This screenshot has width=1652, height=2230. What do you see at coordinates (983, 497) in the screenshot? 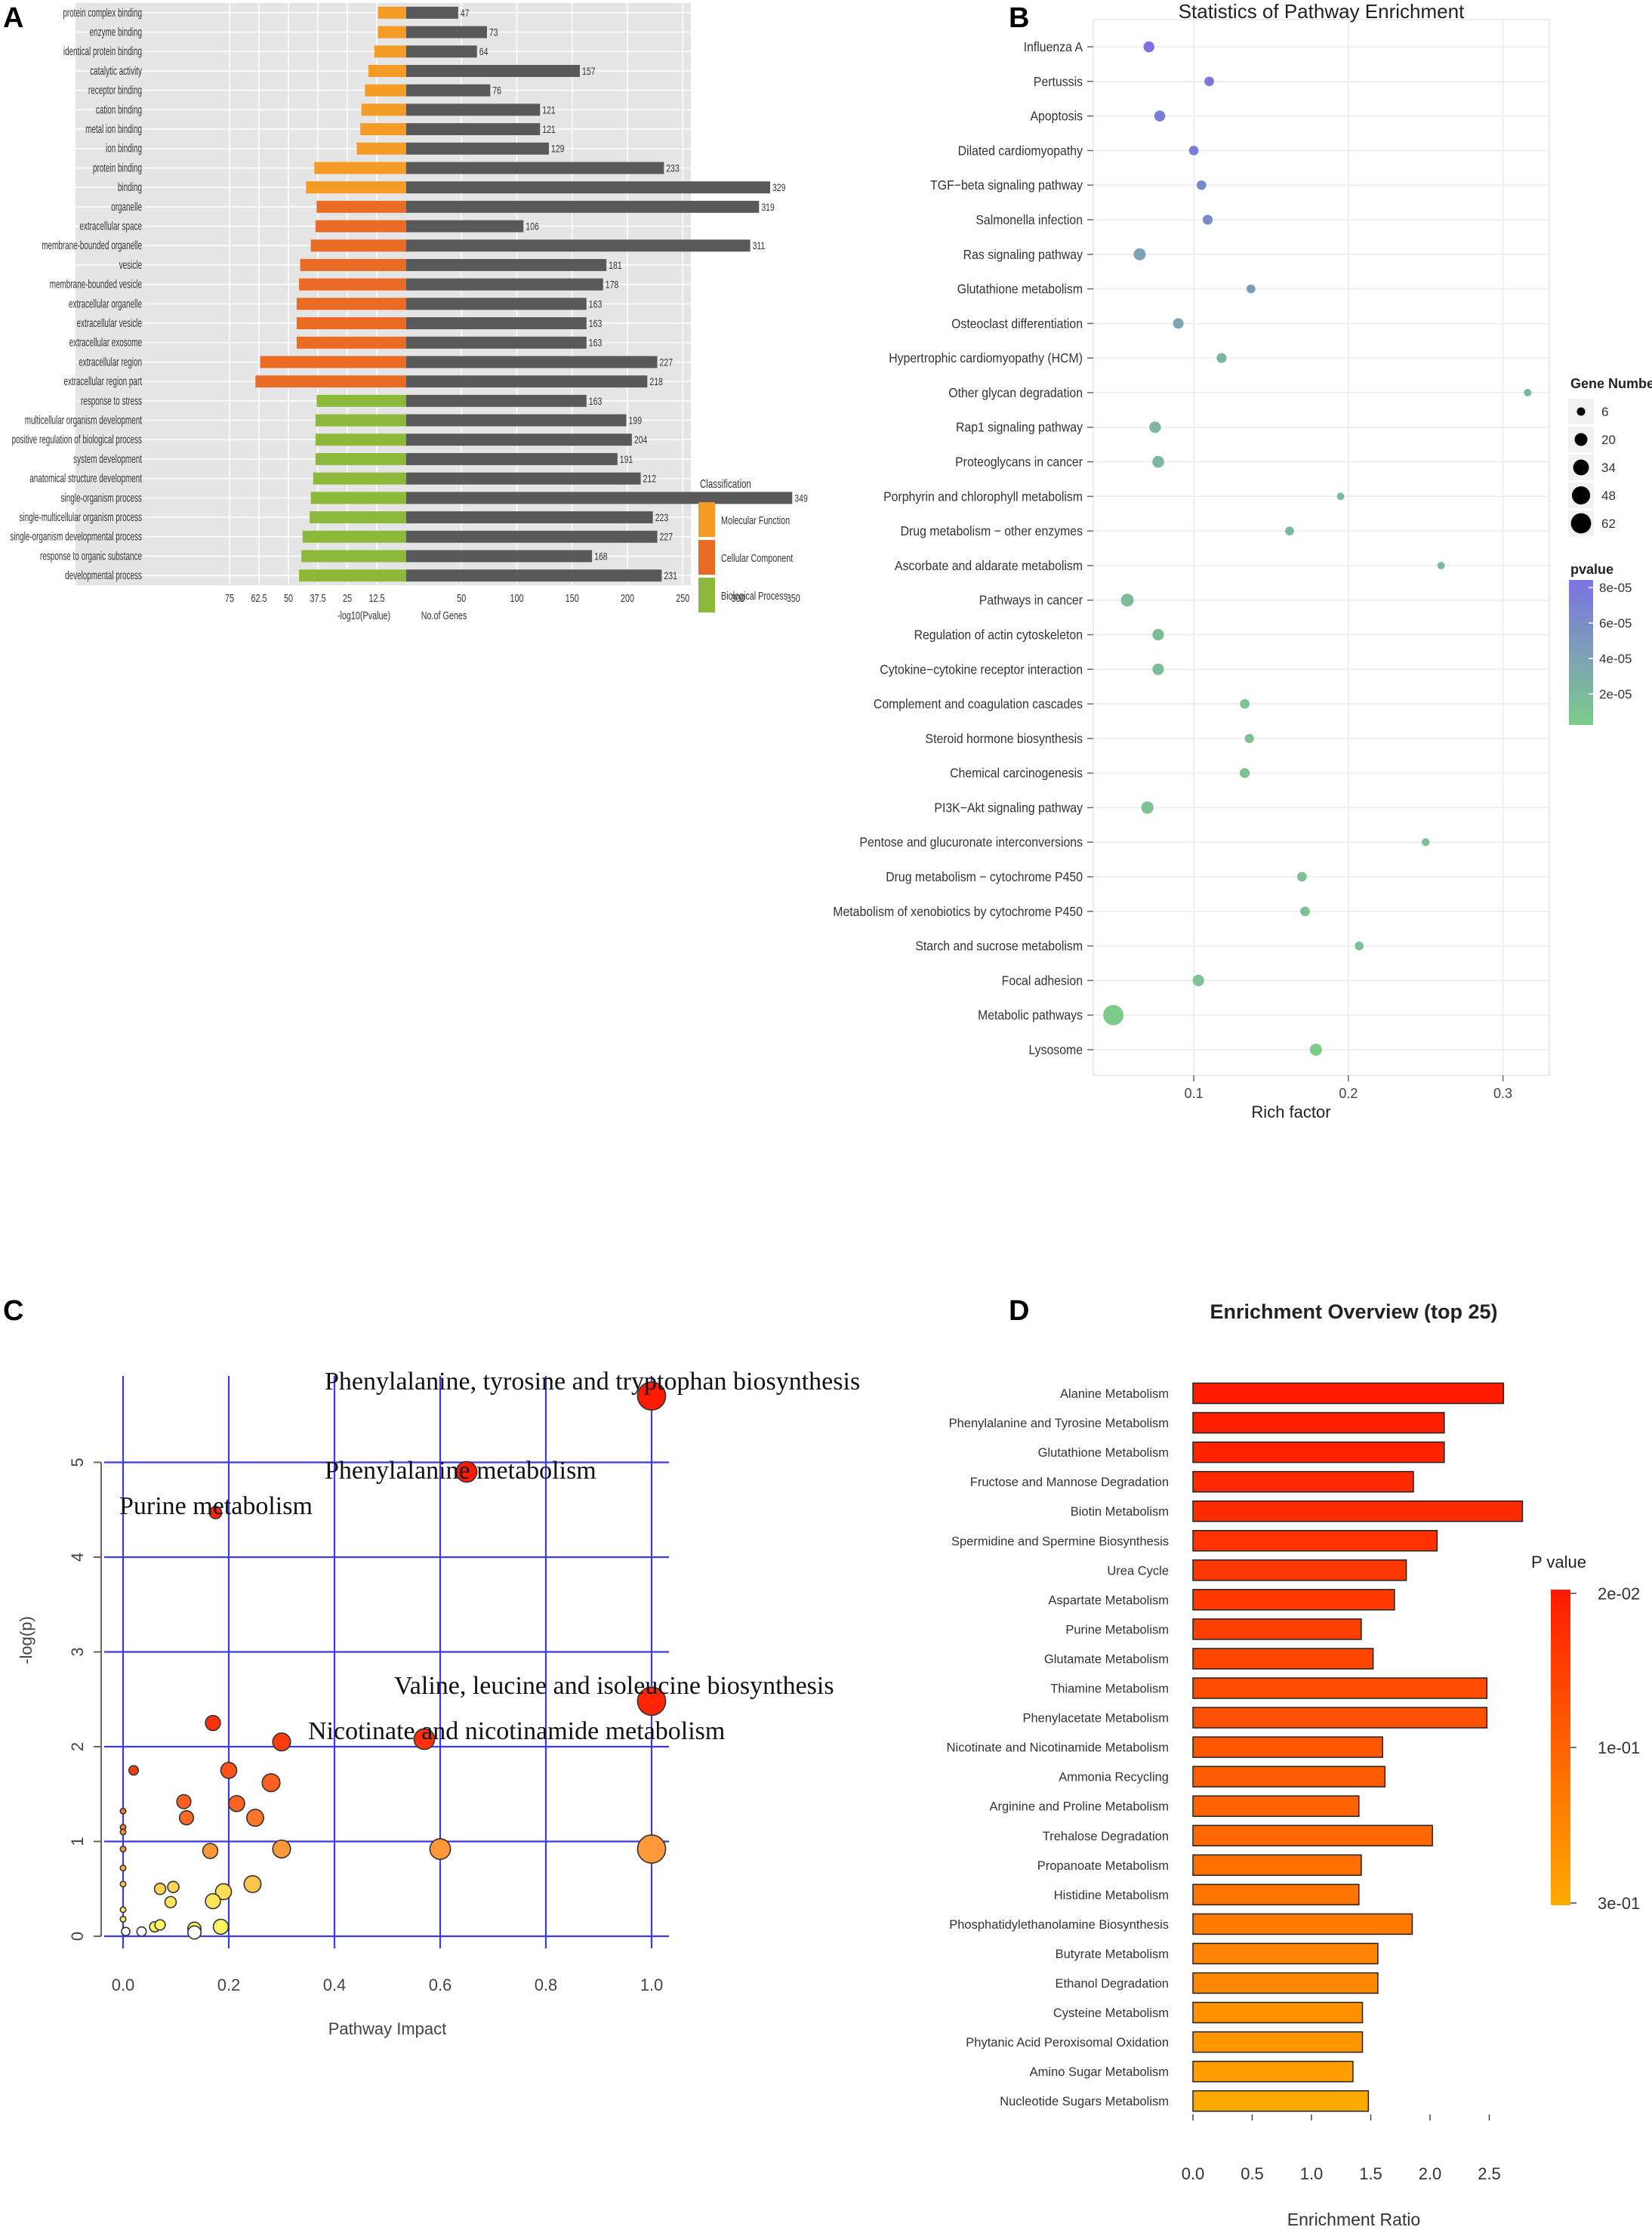
I see `panel-b-pathway-label-porphyrin-and-chlorophyll-metabolism: Porphyrin and chlorophyll metabolism` at bounding box center [983, 497].